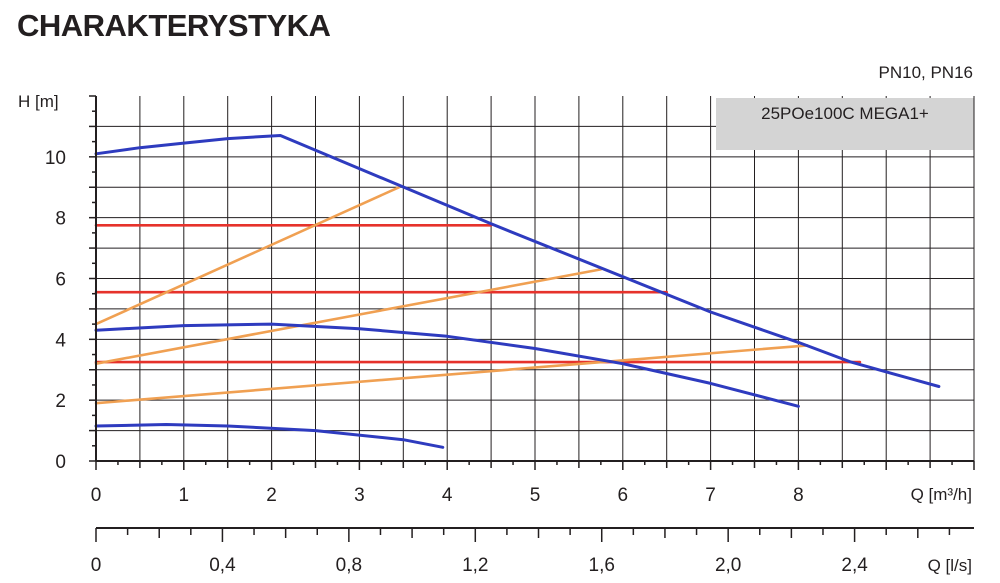  Describe the element at coordinates (96, 565) in the screenshot. I see `secondary-tick-label: 0` at that location.